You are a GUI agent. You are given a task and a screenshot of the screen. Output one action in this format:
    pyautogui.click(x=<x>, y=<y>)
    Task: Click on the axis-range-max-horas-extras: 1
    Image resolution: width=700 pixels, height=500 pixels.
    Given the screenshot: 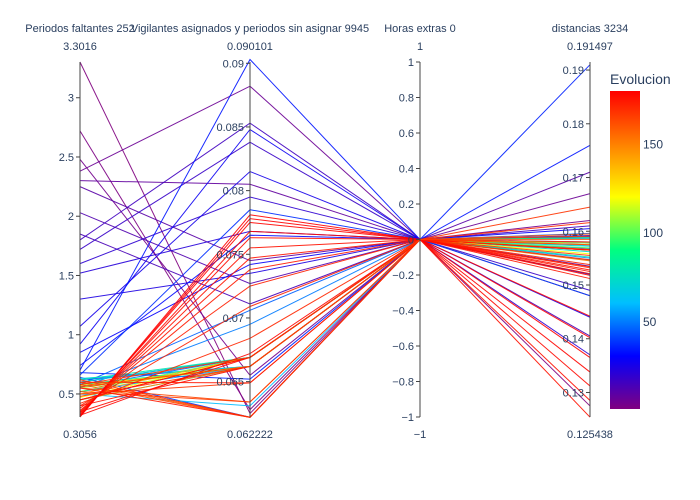 What is the action you would take?
    pyautogui.click(x=420, y=47)
    